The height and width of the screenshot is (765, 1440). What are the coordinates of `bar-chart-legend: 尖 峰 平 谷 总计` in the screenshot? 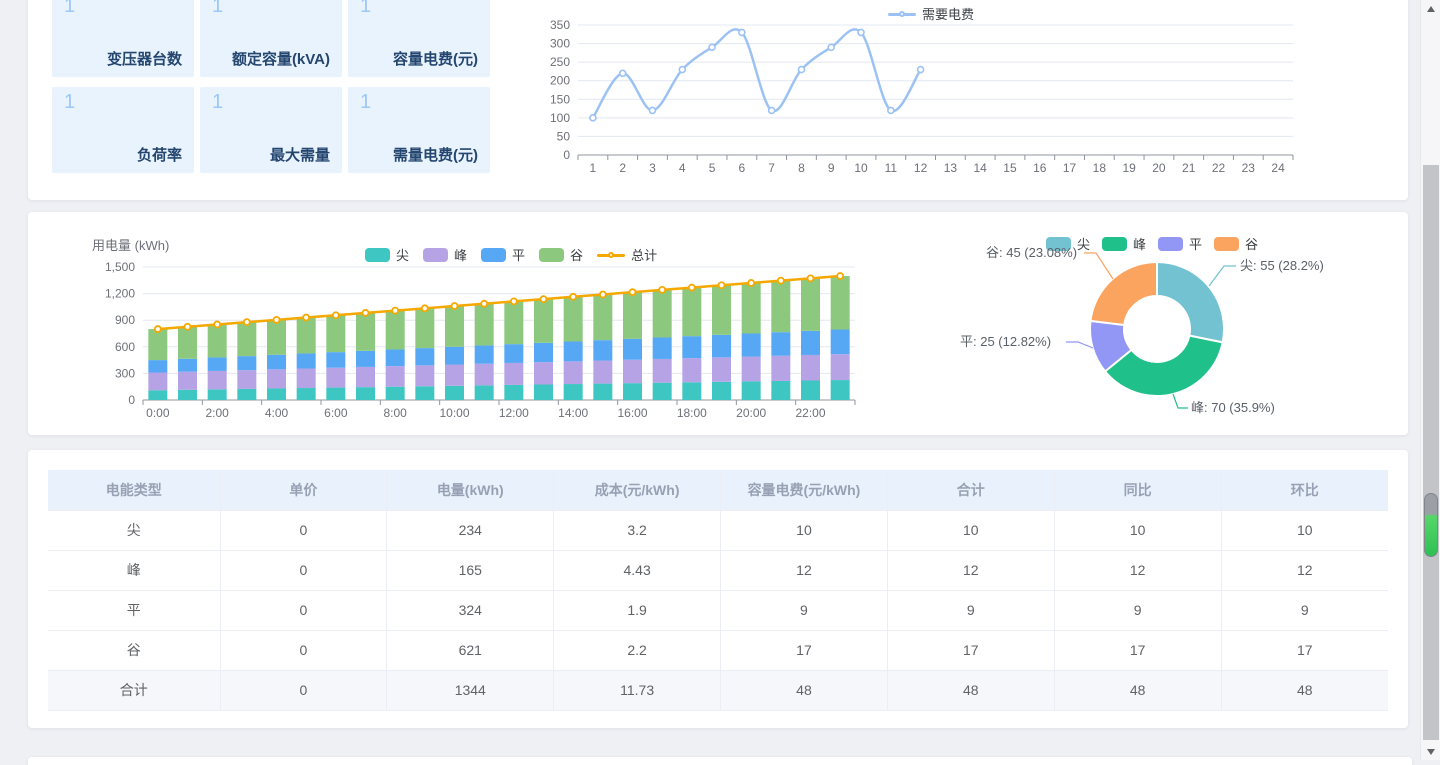 It's located at (511, 254).